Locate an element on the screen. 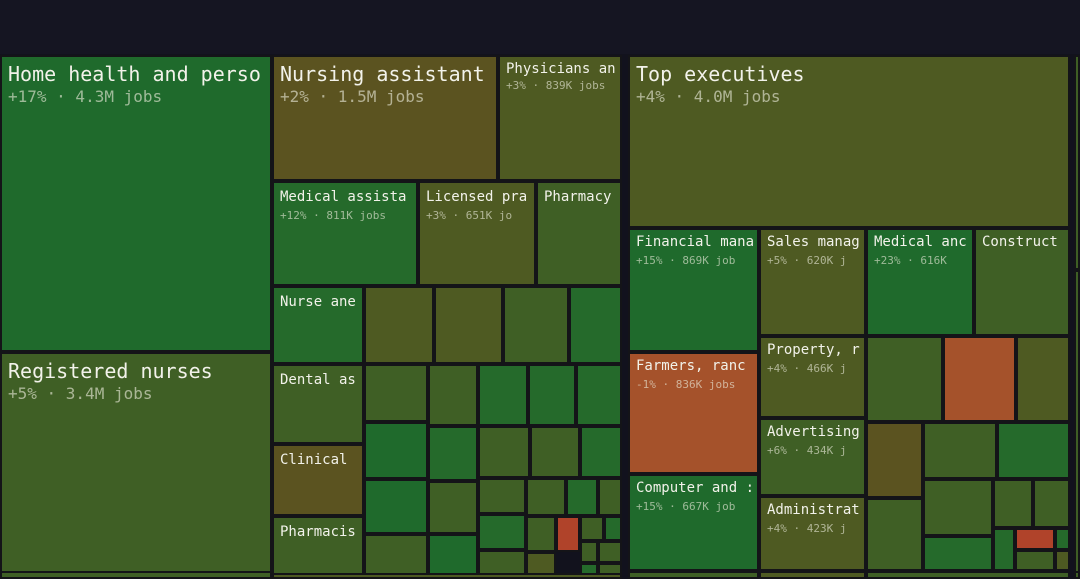 The image size is (1080, 579). treemap-tile: Advertising +6% · 434K j is located at coordinates (812, 457).